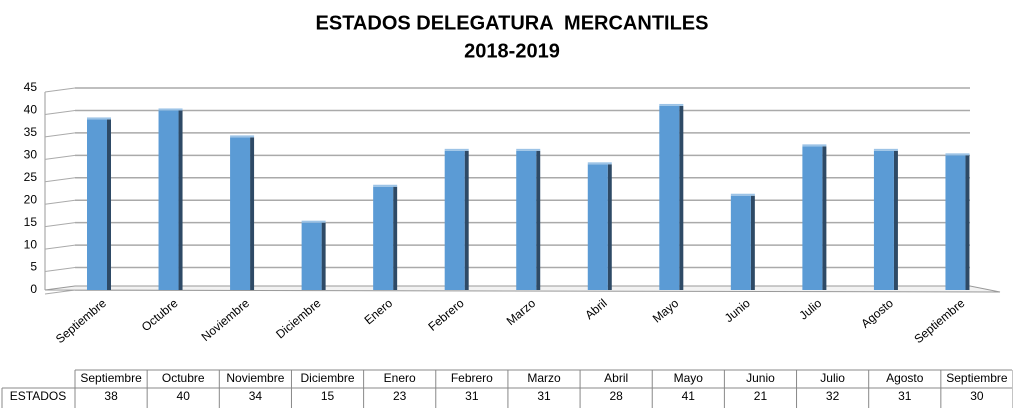 Image resolution: width=1013 pixels, height=408 pixels. Describe the element at coordinates (160, 315) in the screenshot. I see `x-tick-label: Octubre` at that location.